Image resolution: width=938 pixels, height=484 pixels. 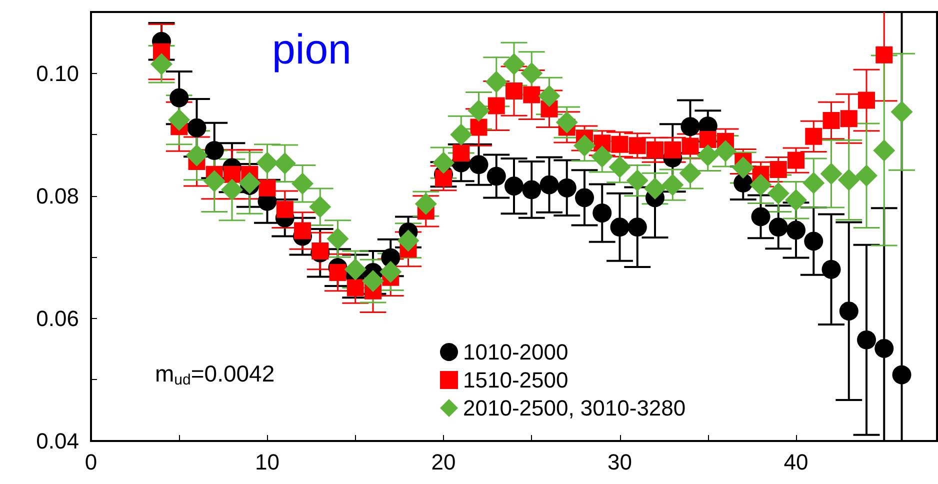 I want to click on legend-label: 2010-2500, 3010-3280, so click(x=574, y=408).